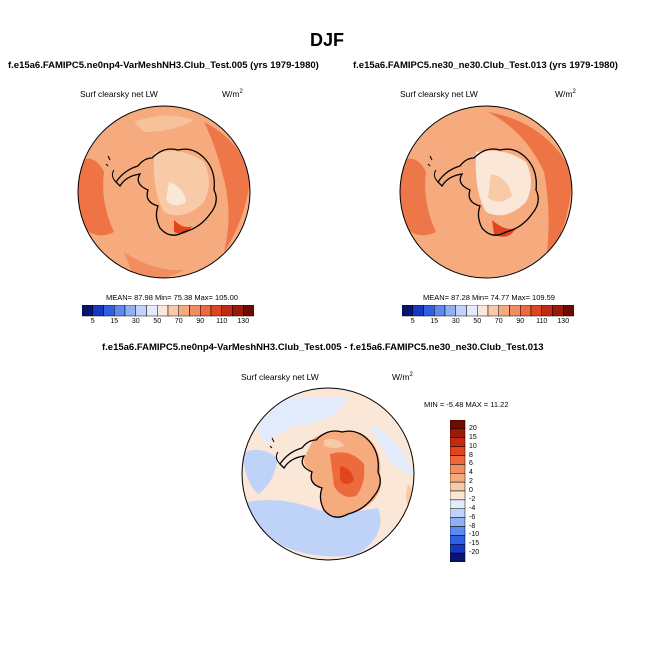  I want to click on diff-units: W/m2, so click(402, 377).